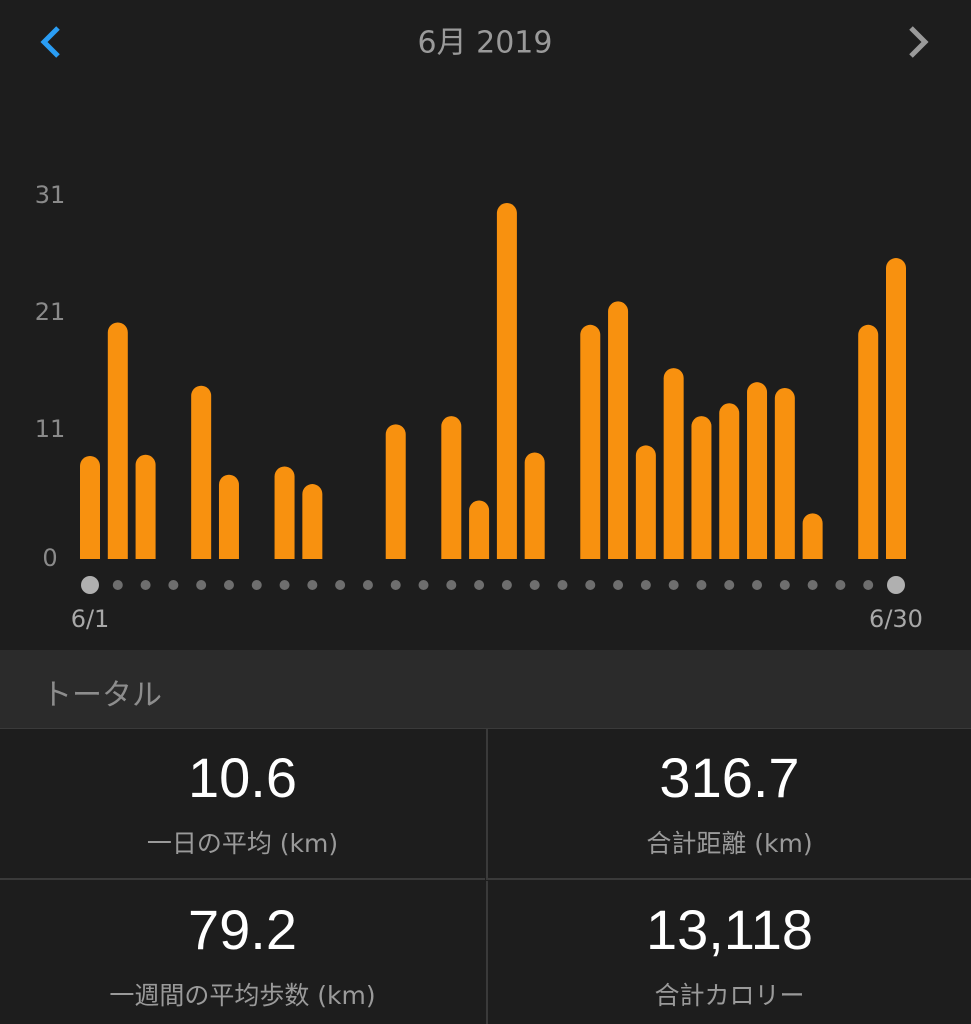  I want to click on stat-cell: 13,118 合計カロリー, so click(728, 952).